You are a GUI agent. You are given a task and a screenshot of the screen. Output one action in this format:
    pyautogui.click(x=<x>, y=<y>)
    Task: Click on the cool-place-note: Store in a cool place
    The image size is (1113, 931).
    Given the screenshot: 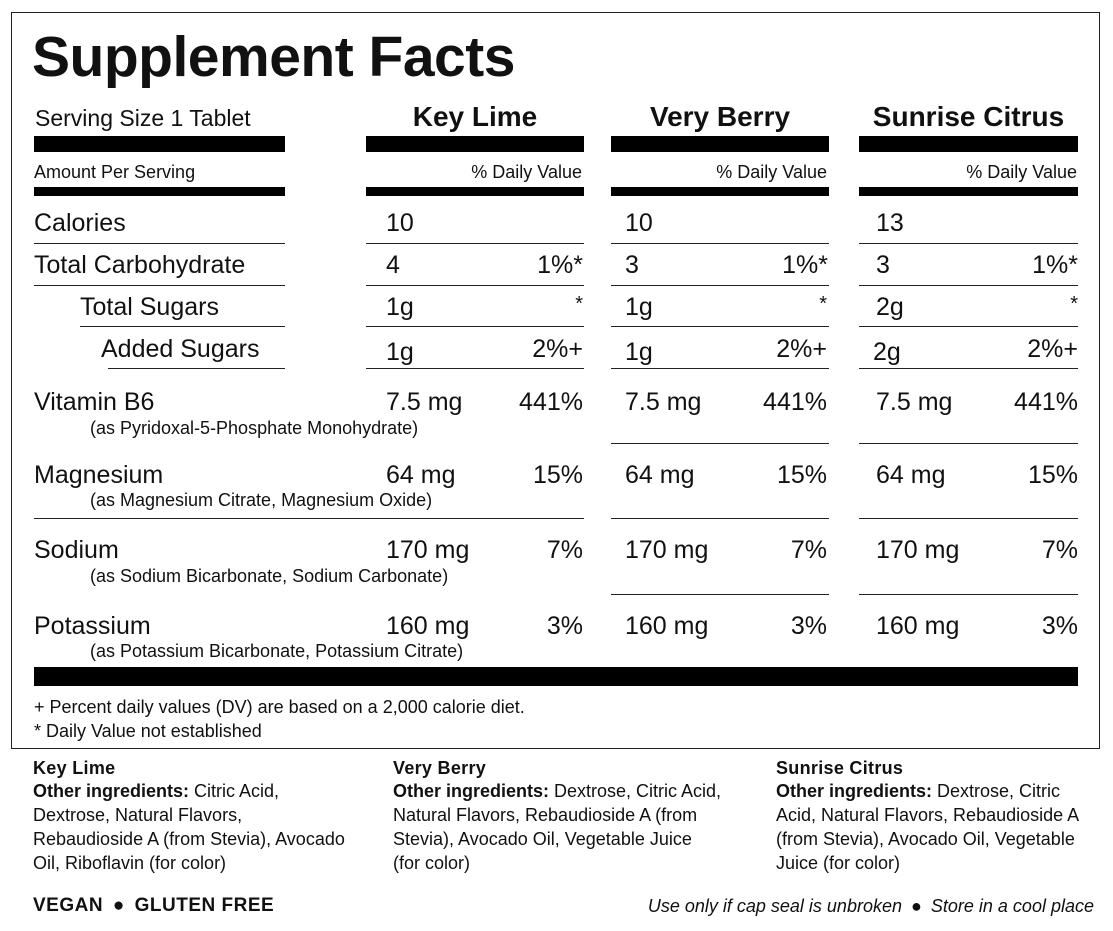 What is the action you would take?
    pyautogui.click(x=1012, y=906)
    